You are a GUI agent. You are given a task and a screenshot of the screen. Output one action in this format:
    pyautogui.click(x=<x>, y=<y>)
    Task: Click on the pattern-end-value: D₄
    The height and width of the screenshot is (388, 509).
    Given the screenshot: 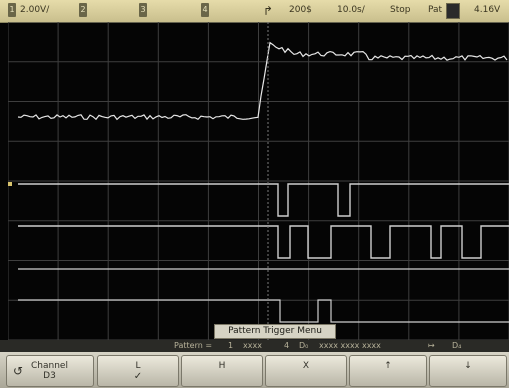 What is the action you would take?
    pyautogui.click(x=457, y=345)
    